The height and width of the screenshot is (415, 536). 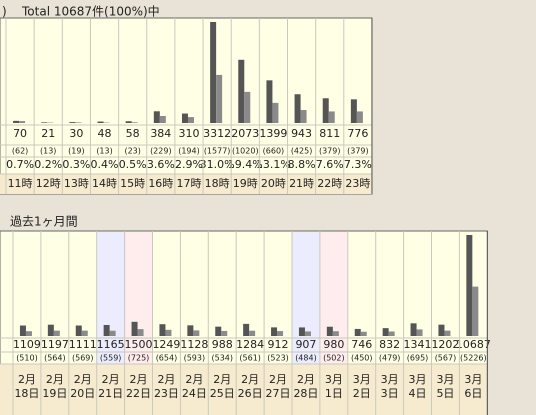 What do you see at coordinates (389, 344) in the screenshot?
I see `value-label: 832` at bounding box center [389, 344].